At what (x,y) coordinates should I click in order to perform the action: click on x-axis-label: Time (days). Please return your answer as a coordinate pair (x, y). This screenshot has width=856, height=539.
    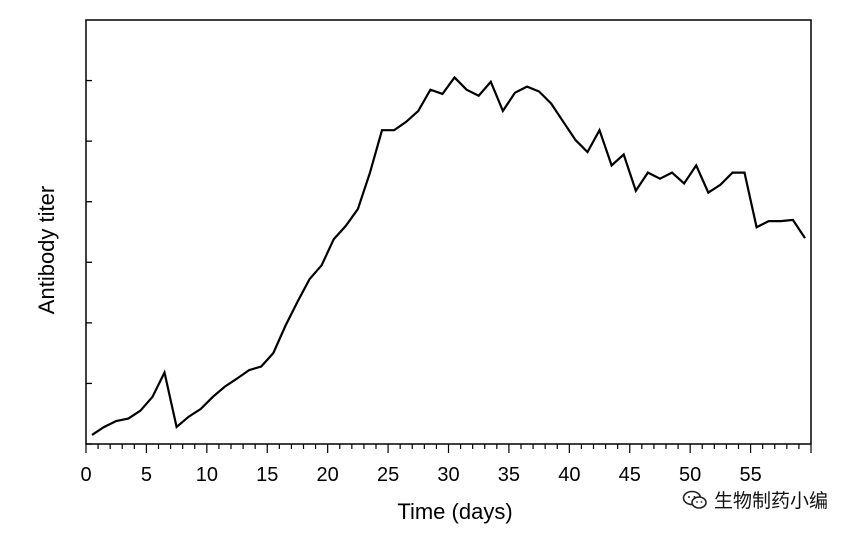
    Looking at the image, I should click on (454, 511).